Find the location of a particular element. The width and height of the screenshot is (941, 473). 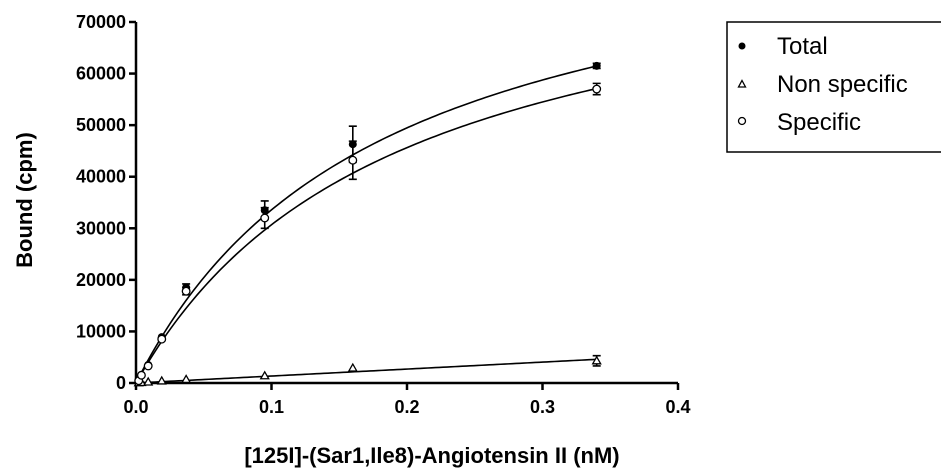

legend-label-non-specific: Non specific is located at coordinates (842, 84).